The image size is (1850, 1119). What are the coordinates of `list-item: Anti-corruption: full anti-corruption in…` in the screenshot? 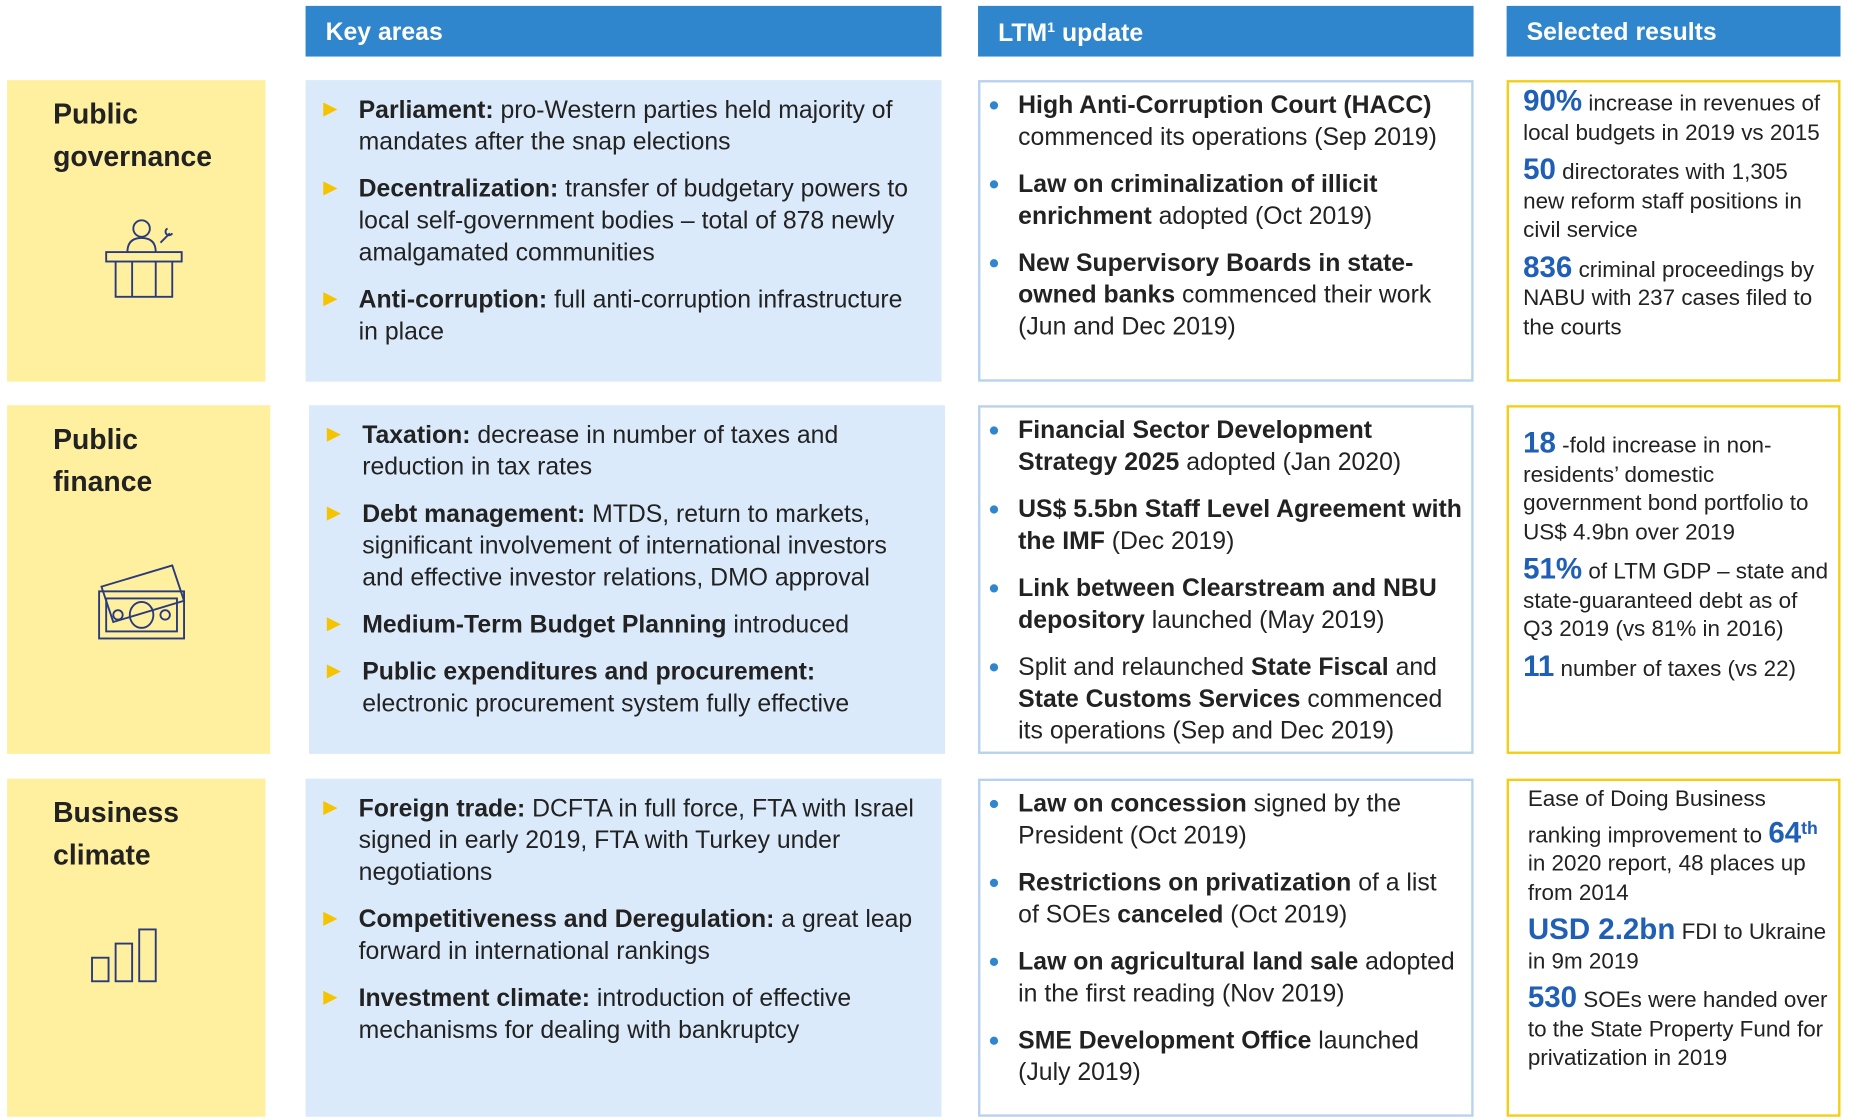 It's located at (622, 316).